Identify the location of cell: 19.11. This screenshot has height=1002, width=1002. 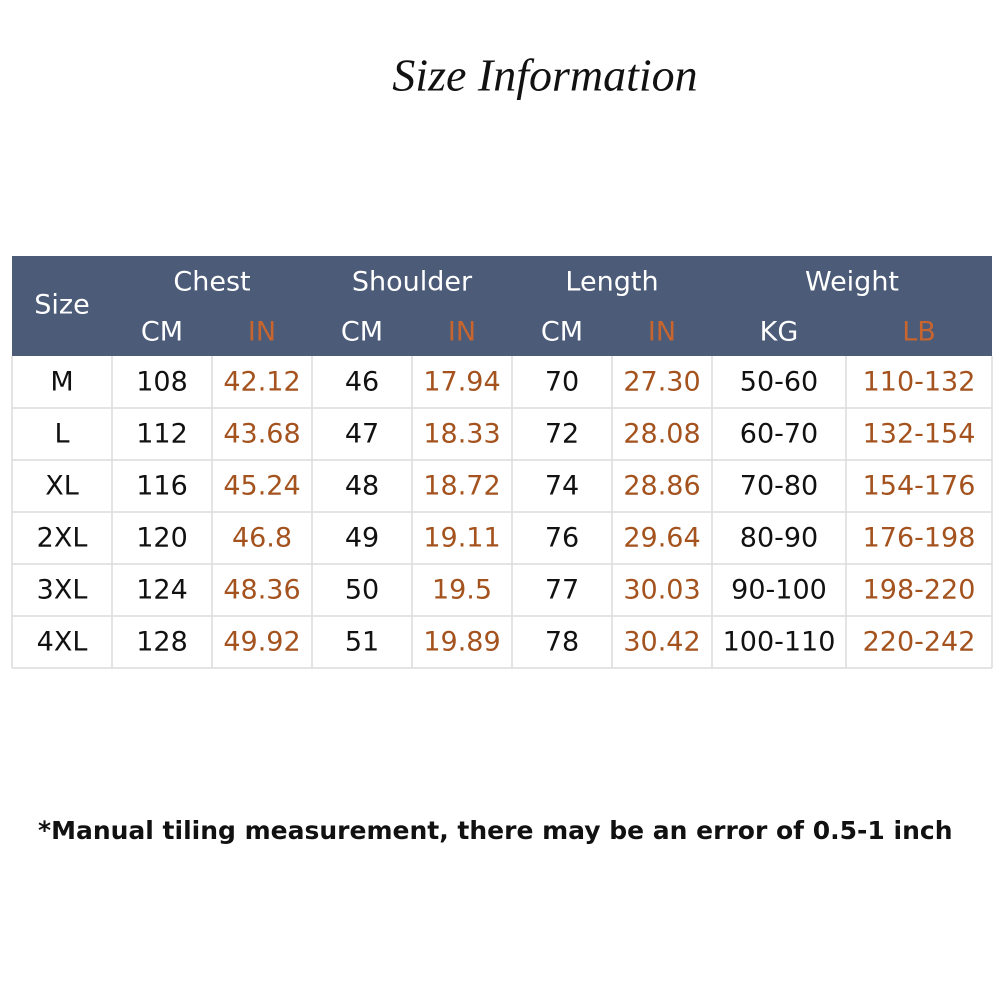
(461, 538).